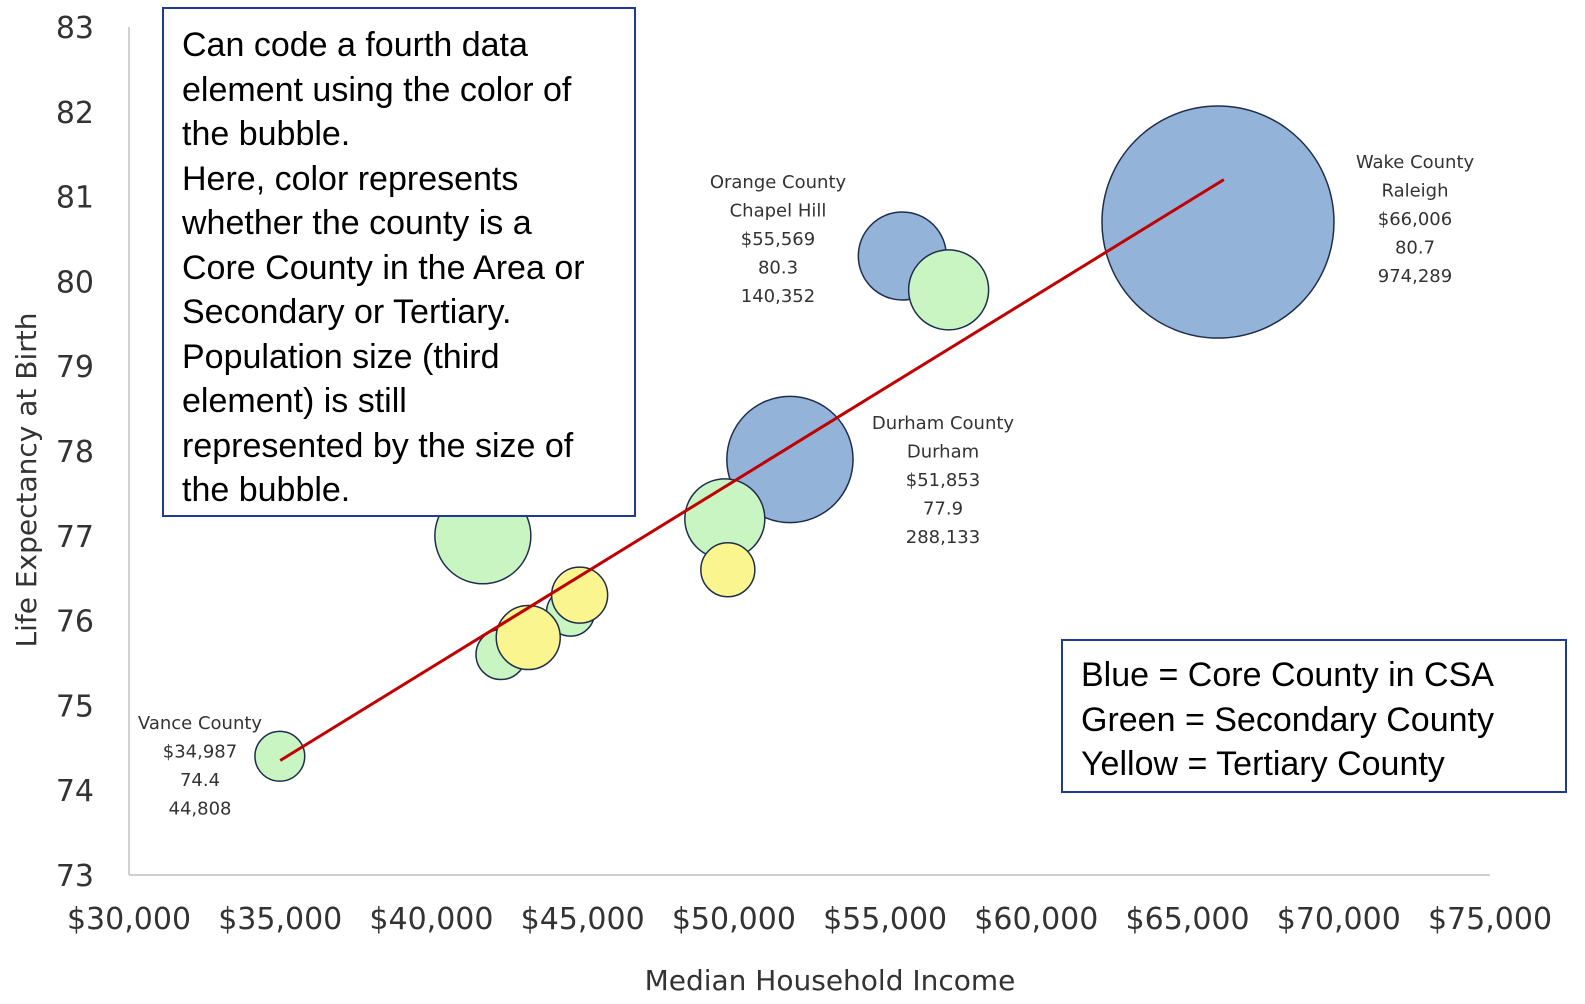 This screenshot has width=1585, height=1004. Describe the element at coordinates (734, 919) in the screenshot. I see `x-tick-label: $50,000` at that location.